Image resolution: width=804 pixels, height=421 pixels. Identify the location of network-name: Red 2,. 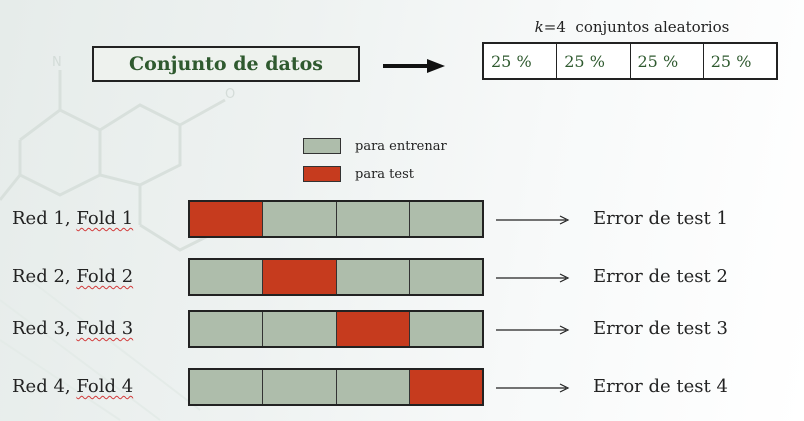
(44, 276).